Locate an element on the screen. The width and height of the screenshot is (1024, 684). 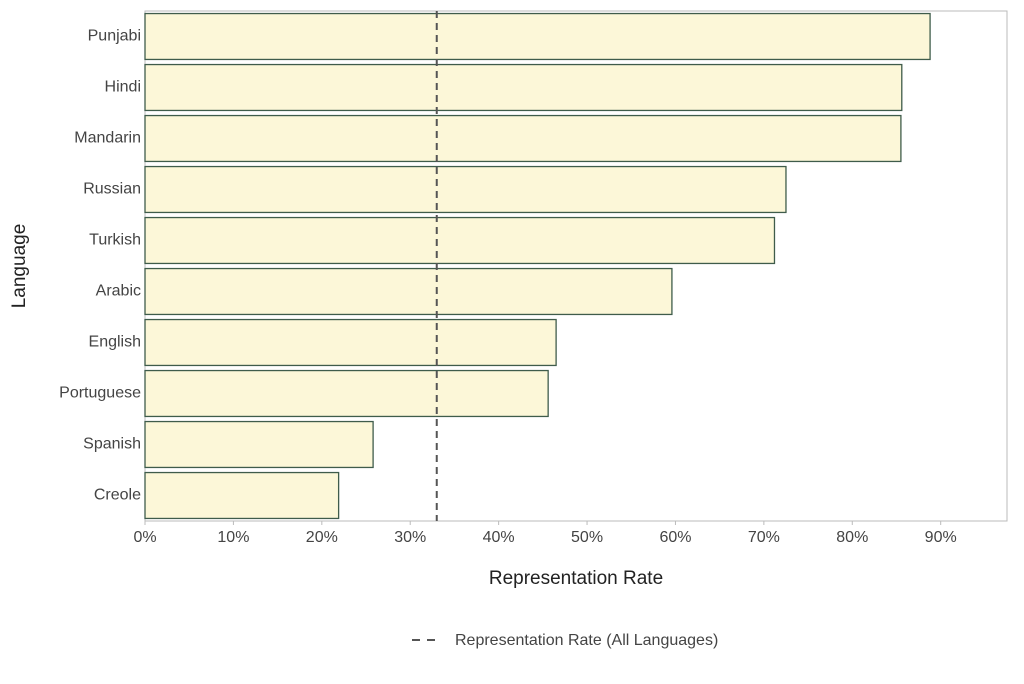
x-tick-label: 30% is located at coordinates (410, 537).